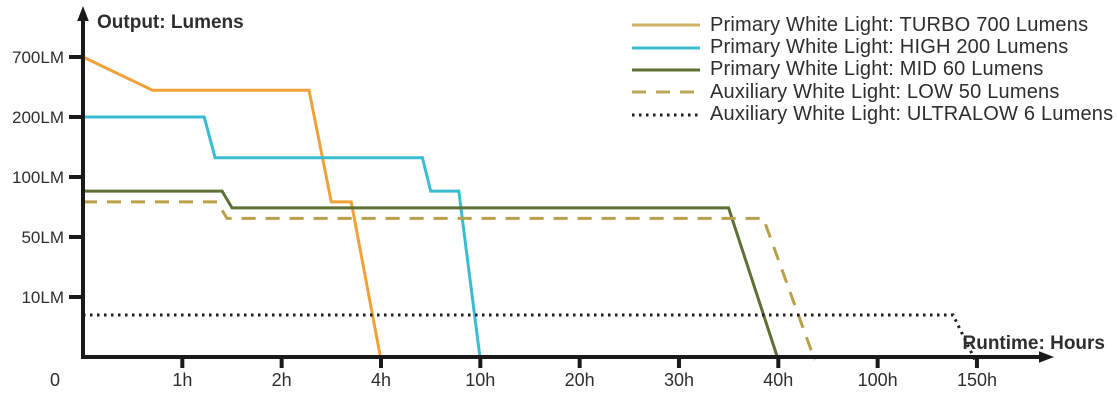  I want to click on y-tick-label: 700LM, so click(38, 57).